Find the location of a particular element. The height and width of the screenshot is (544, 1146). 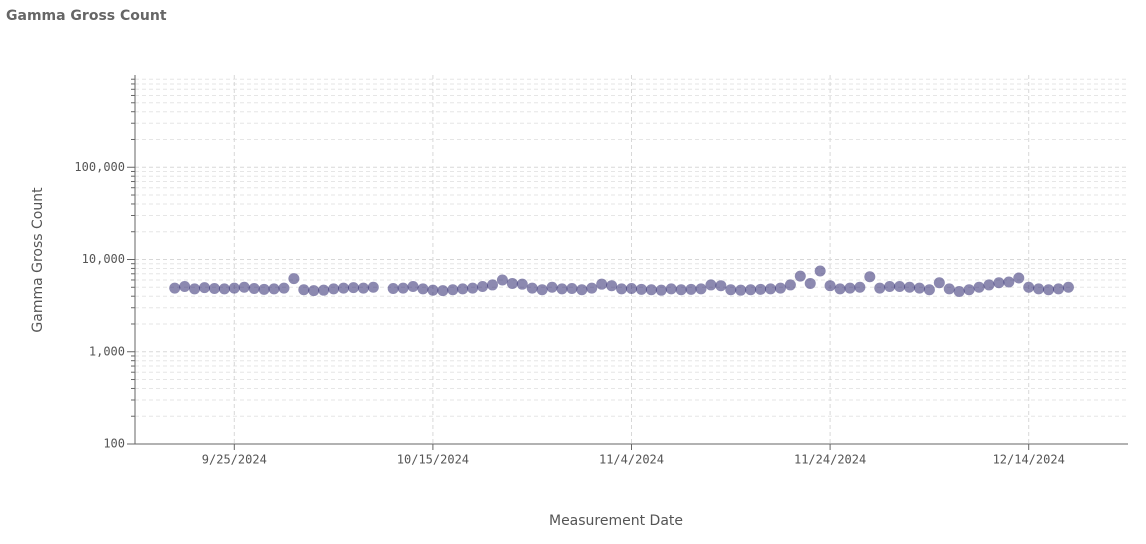

x-tick-label: 11/24/2024 is located at coordinates (830, 460).